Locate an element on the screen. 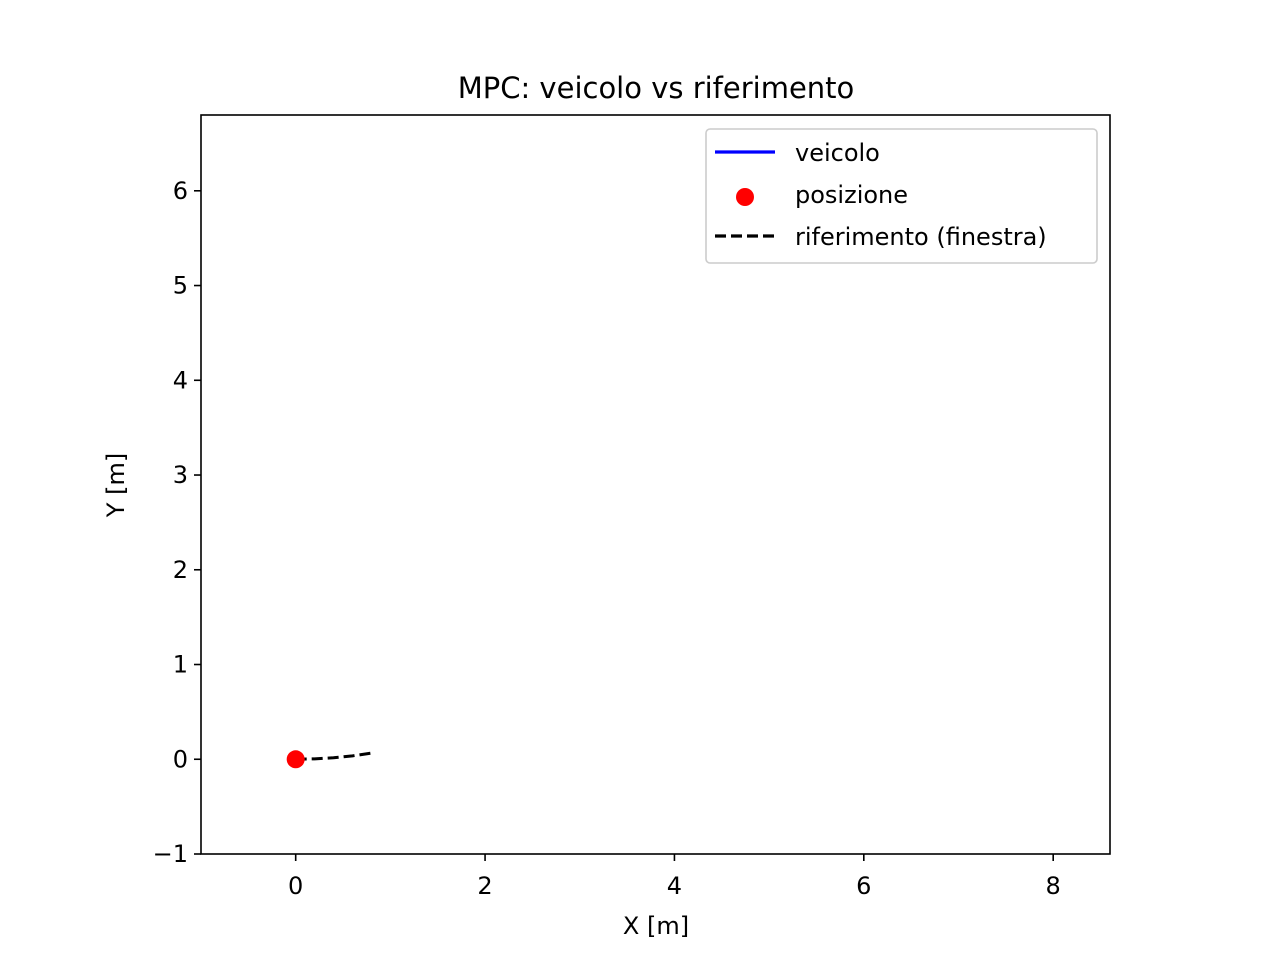  y-tick-label: 5 is located at coordinates (180, 286).